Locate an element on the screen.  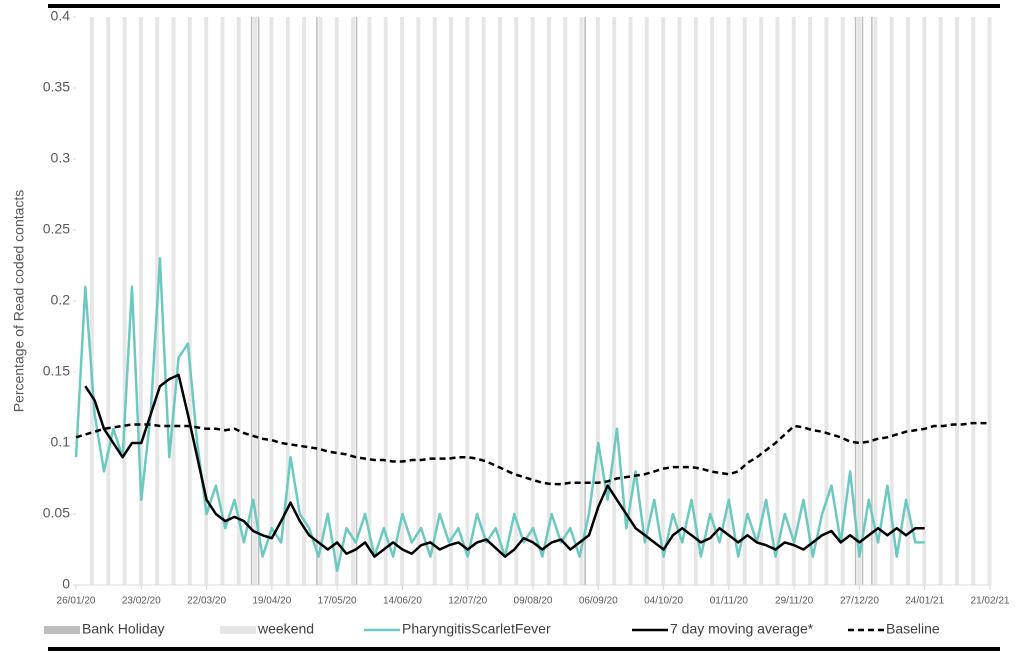
x-tick-label: 22/03/20 is located at coordinates (206, 601).